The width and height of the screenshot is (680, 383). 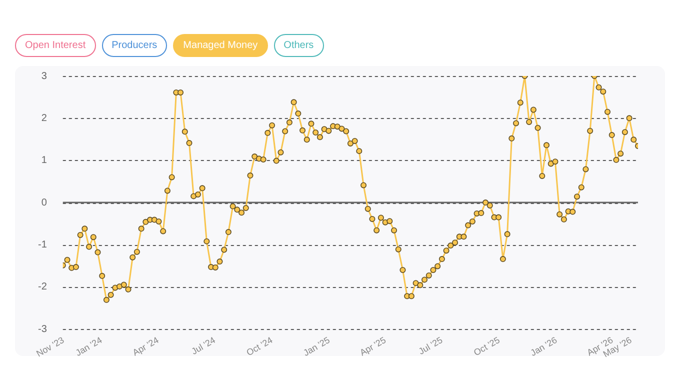 I want to click on x-tick-label: Oct '25, so click(x=487, y=346).